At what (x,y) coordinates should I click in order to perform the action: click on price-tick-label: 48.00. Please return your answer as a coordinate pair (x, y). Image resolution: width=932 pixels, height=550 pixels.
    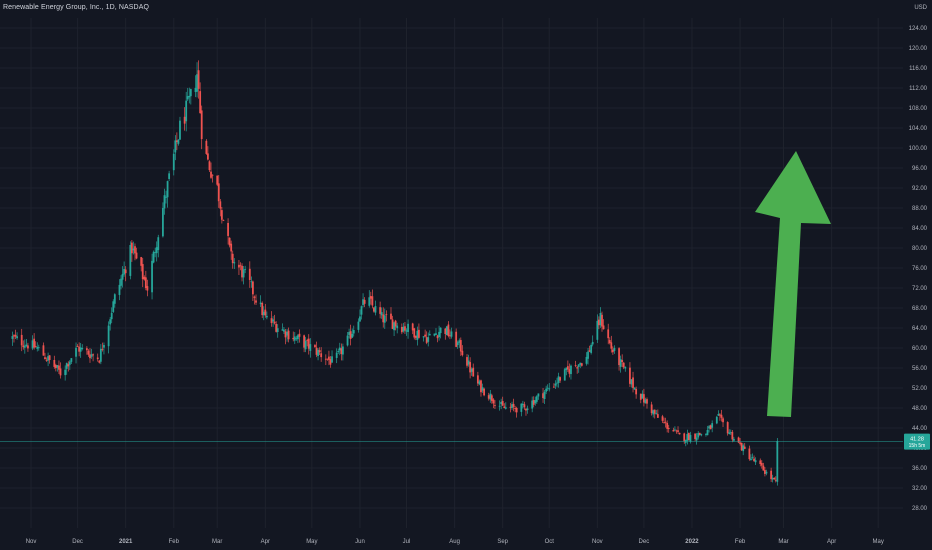
    Looking at the image, I should click on (920, 409).